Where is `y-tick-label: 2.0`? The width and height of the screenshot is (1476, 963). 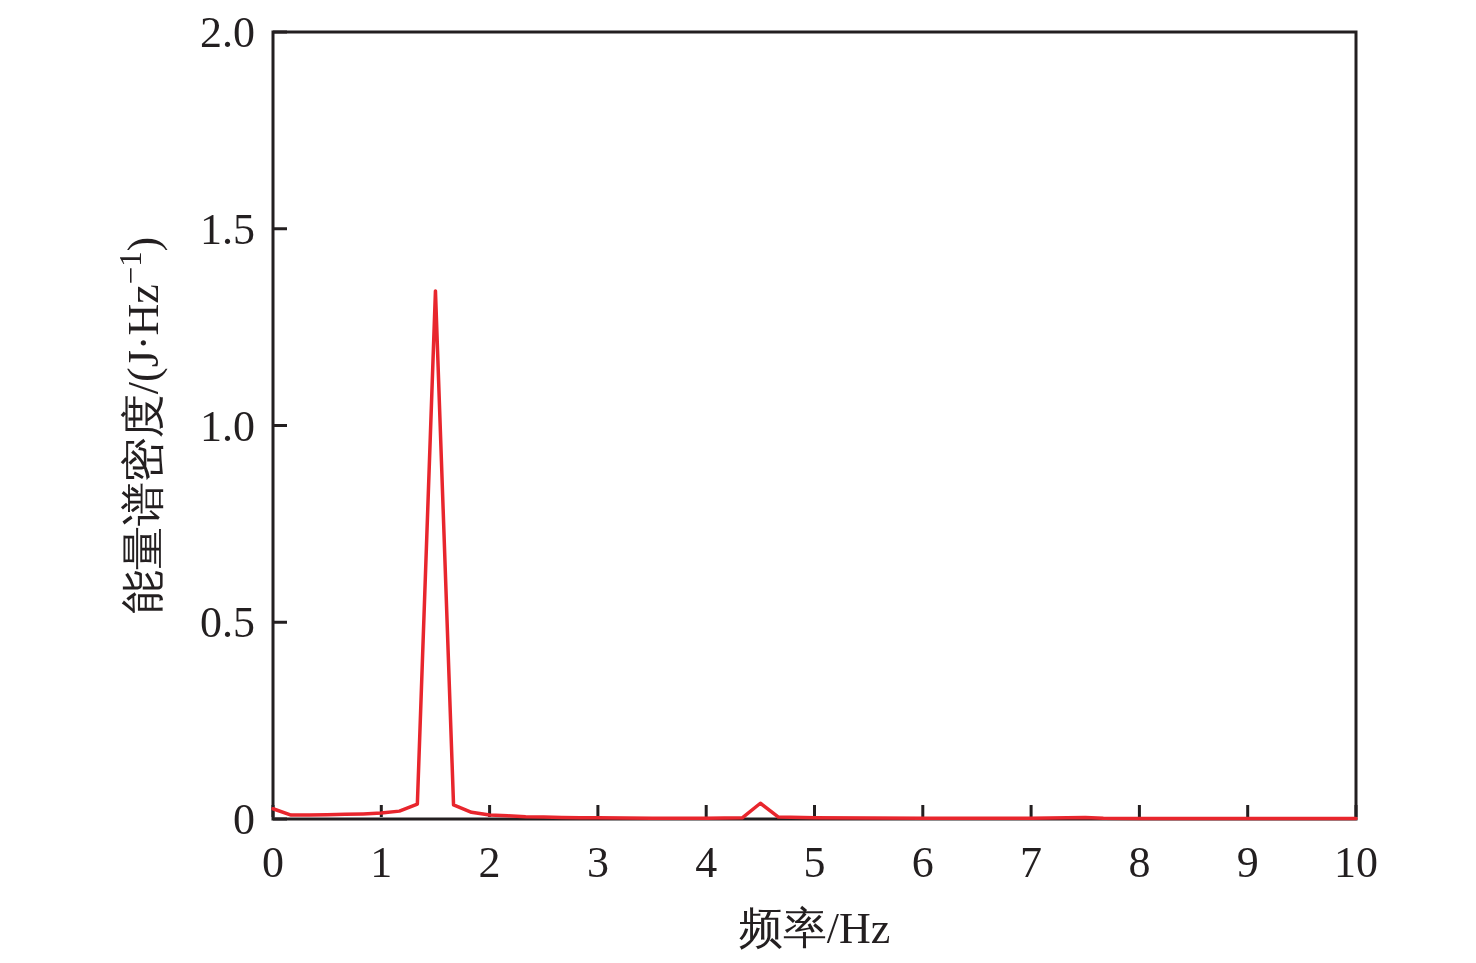
y-tick-label: 2.0 is located at coordinates (227, 32).